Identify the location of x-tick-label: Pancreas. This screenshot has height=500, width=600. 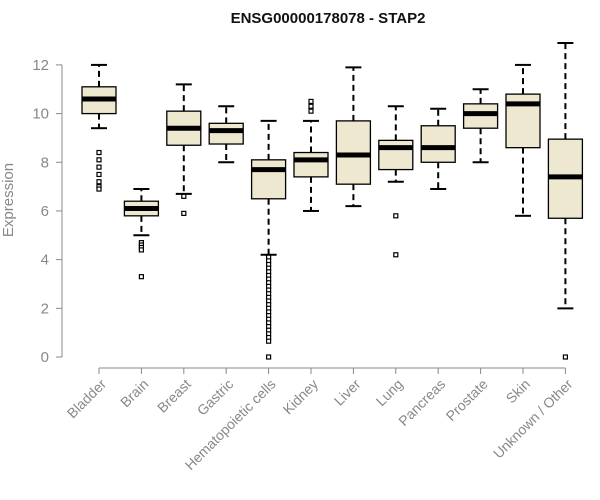
(421, 402).